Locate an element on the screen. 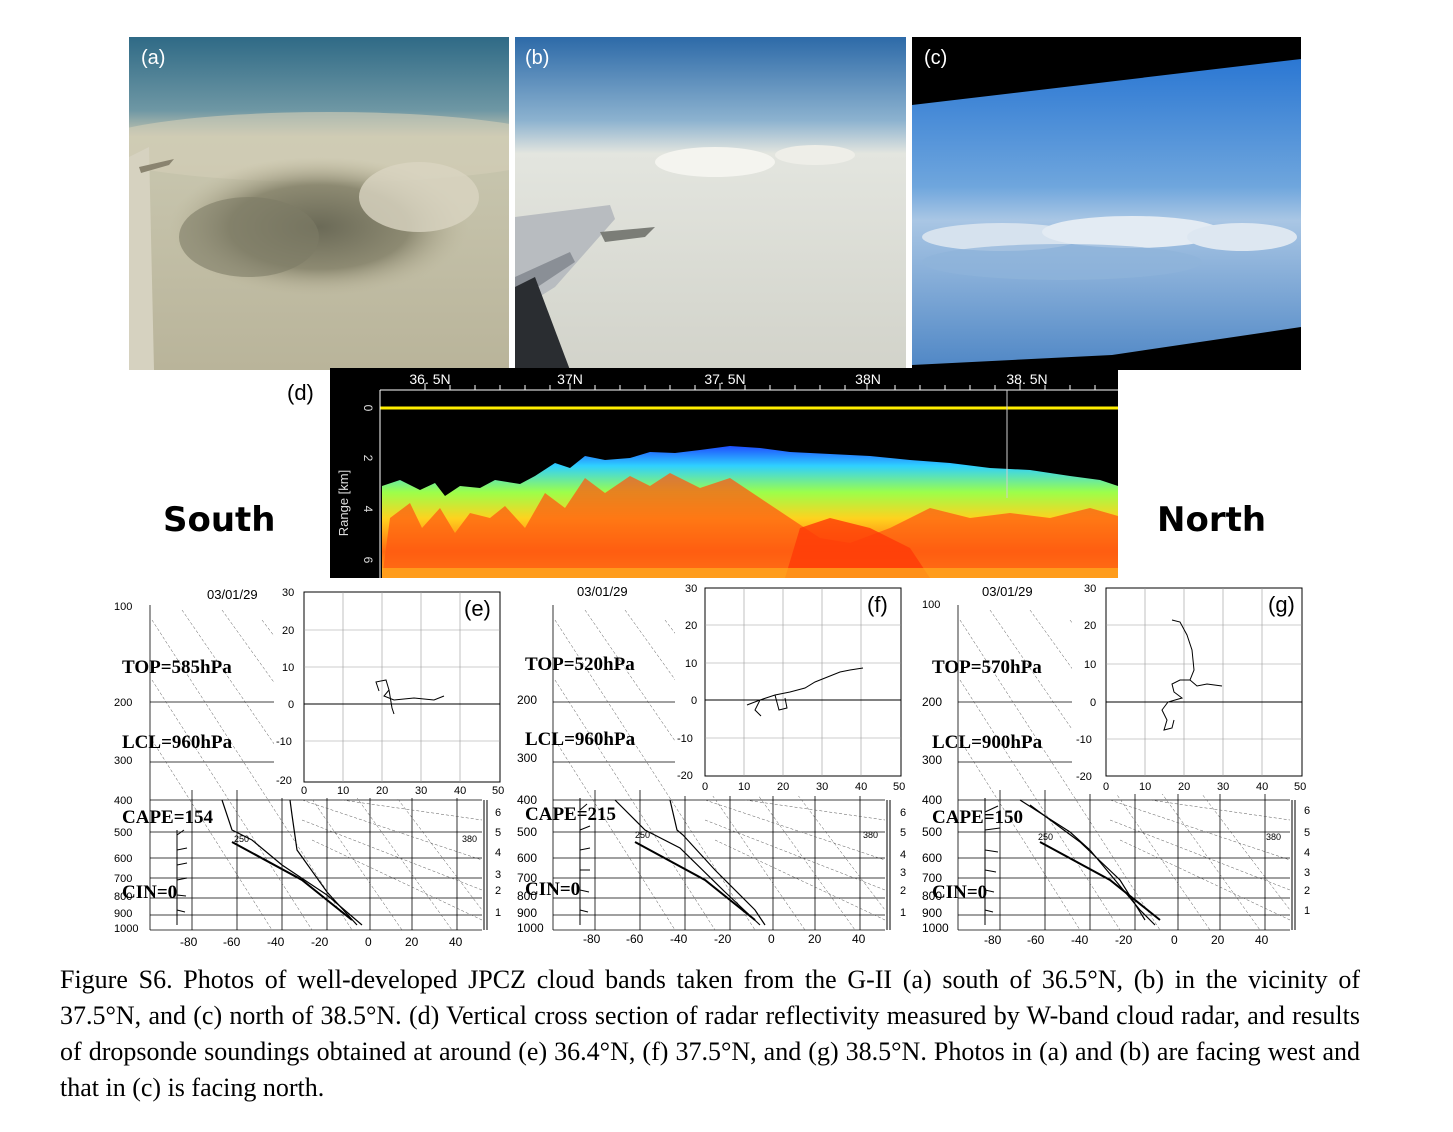 The image size is (1453, 1132). hodo-f-y0: 0 is located at coordinates (694, 701).